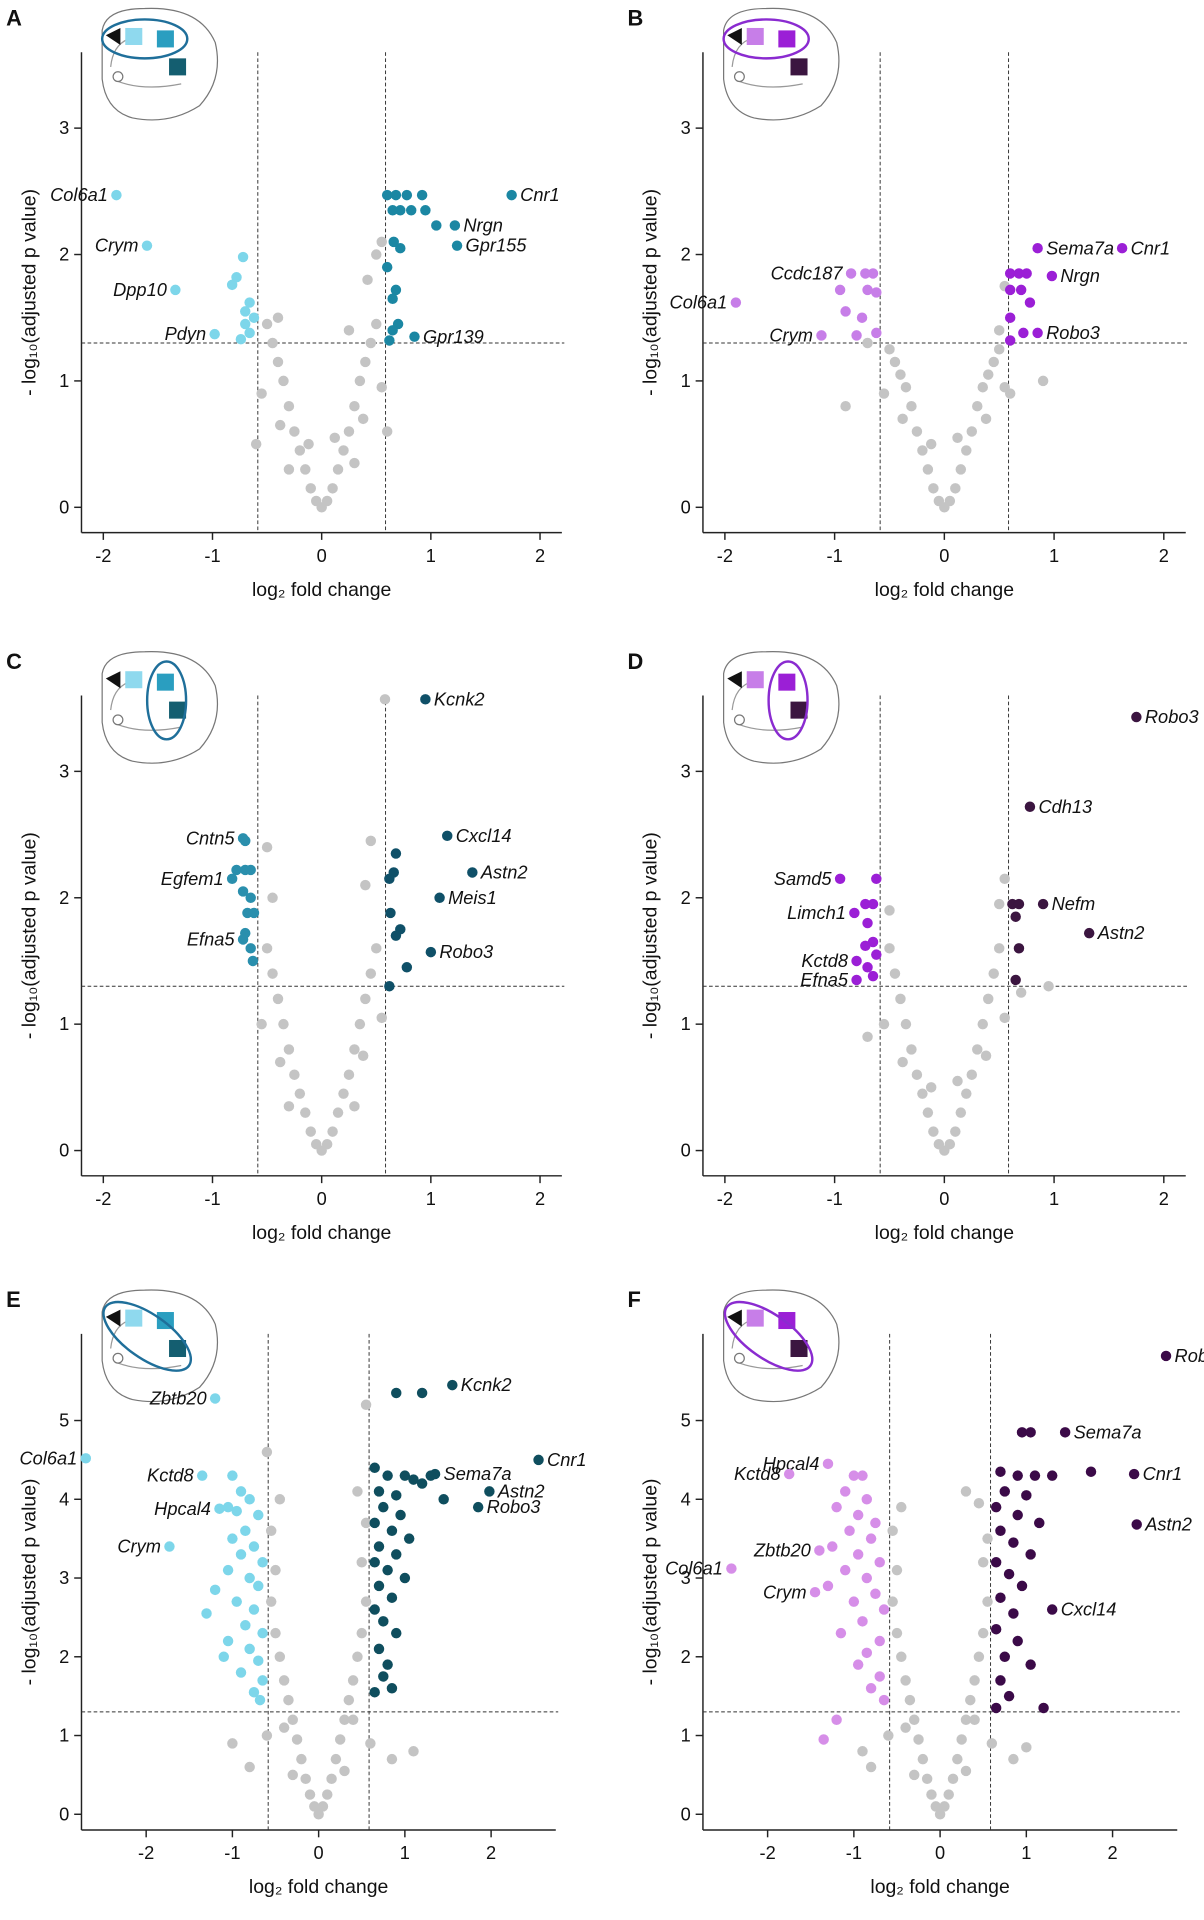  What do you see at coordinates (540, 194) in the screenshot?
I see `gene-label: Cnr1` at bounding box center [540, 194].